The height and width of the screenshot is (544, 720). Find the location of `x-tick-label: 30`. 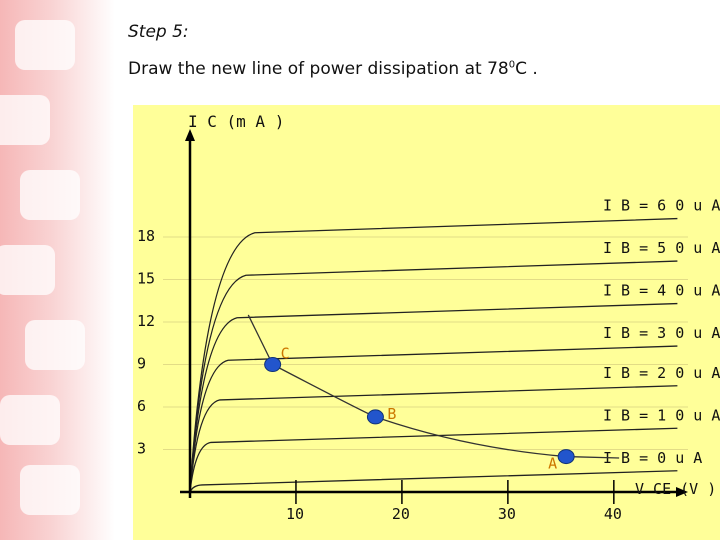

x-tick-label: 30 is located at coordinates (507, 514).